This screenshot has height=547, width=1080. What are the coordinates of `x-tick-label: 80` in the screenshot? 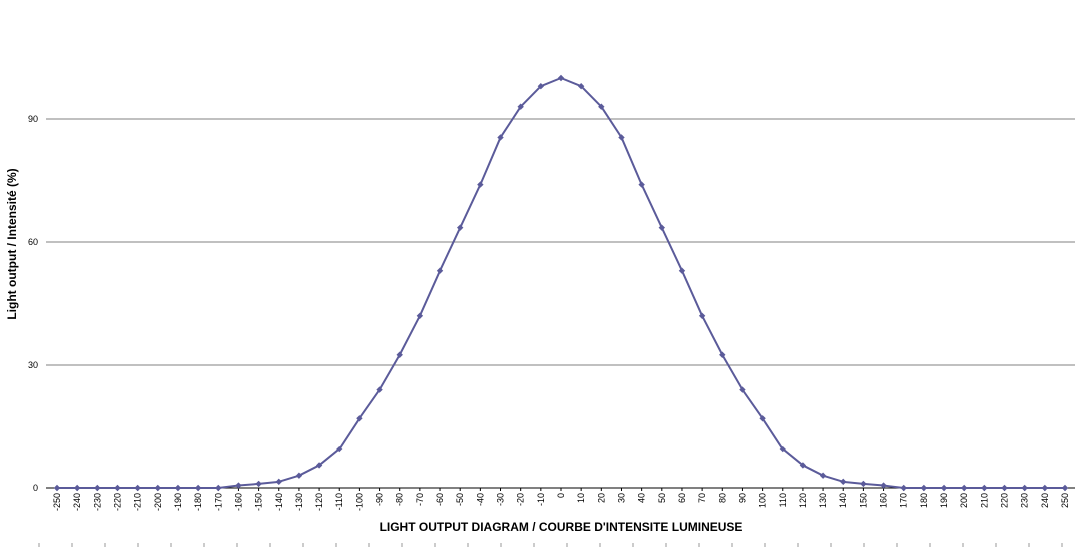 It's located at (722, 498).